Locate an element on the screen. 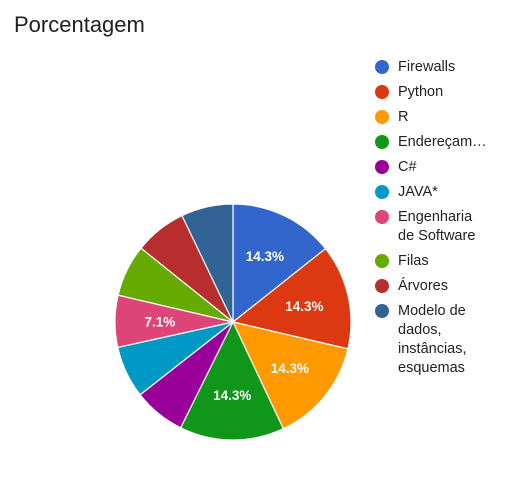  pie-slice-r is located at coordinates (290, 375).